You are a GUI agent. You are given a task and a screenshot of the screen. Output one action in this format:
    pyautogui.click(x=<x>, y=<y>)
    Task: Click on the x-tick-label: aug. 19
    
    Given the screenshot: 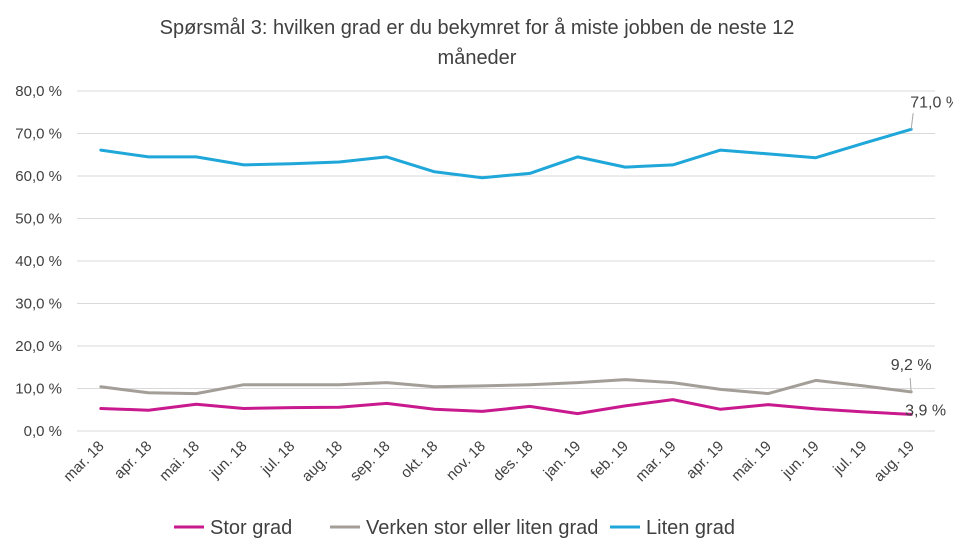 What is the action you would take?
    pyautogui.click(x=894, y=461)
    